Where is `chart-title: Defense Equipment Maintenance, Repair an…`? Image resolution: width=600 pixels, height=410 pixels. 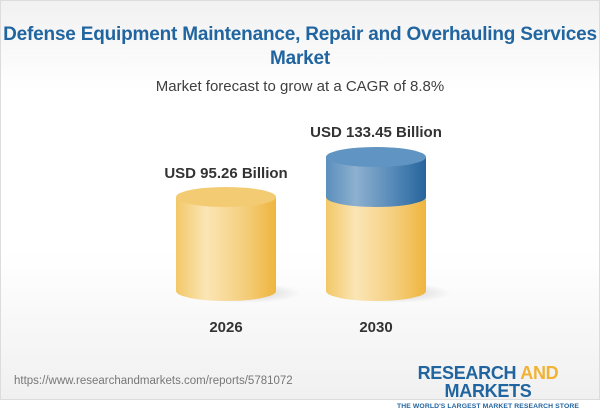
chart-title: Defense Equipment Maintenance, Repair an… is located at coordinates (300, 46).